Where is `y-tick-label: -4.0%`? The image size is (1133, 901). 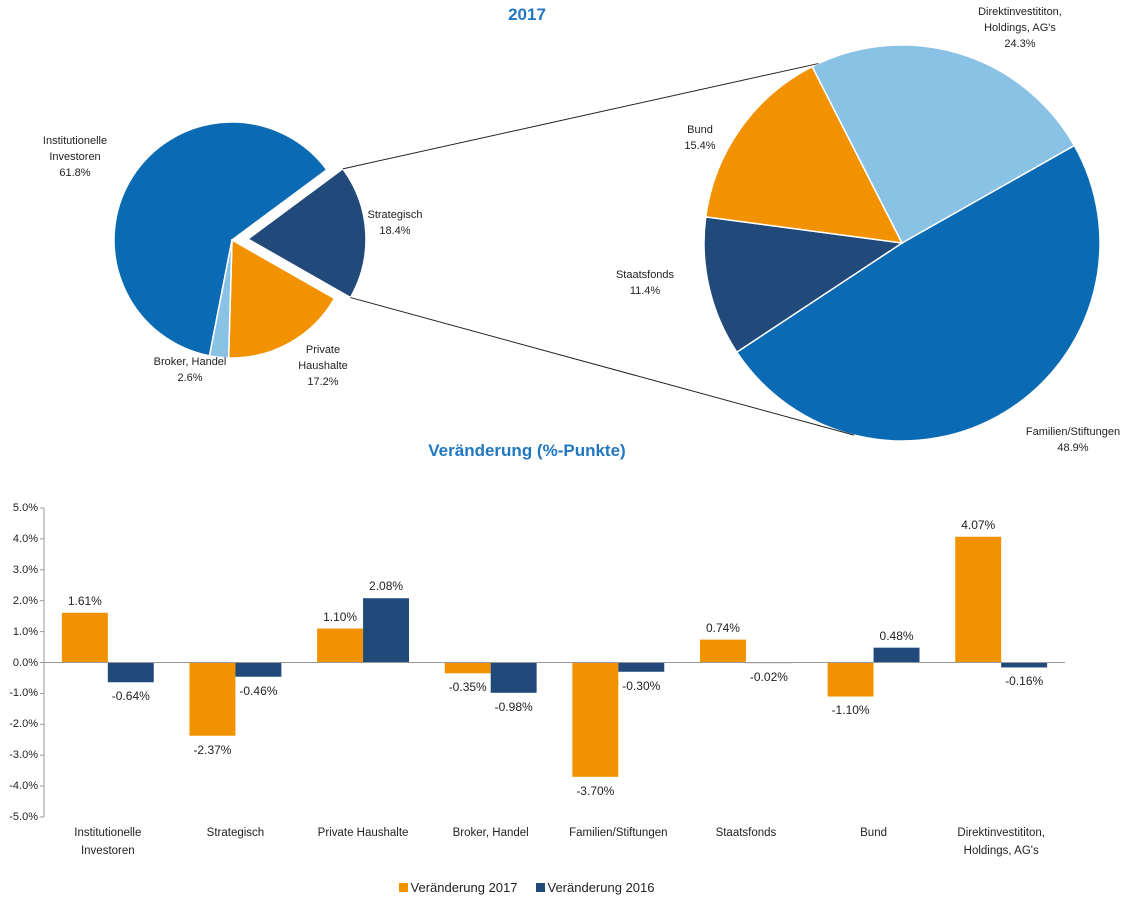 y-tick-label: -4.0% is located at coordinates (23, 786).